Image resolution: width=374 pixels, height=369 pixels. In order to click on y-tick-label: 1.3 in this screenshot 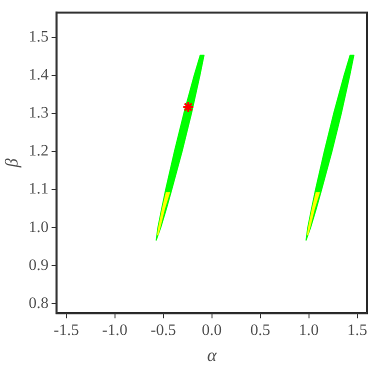, I will do `click(38, 113)`.